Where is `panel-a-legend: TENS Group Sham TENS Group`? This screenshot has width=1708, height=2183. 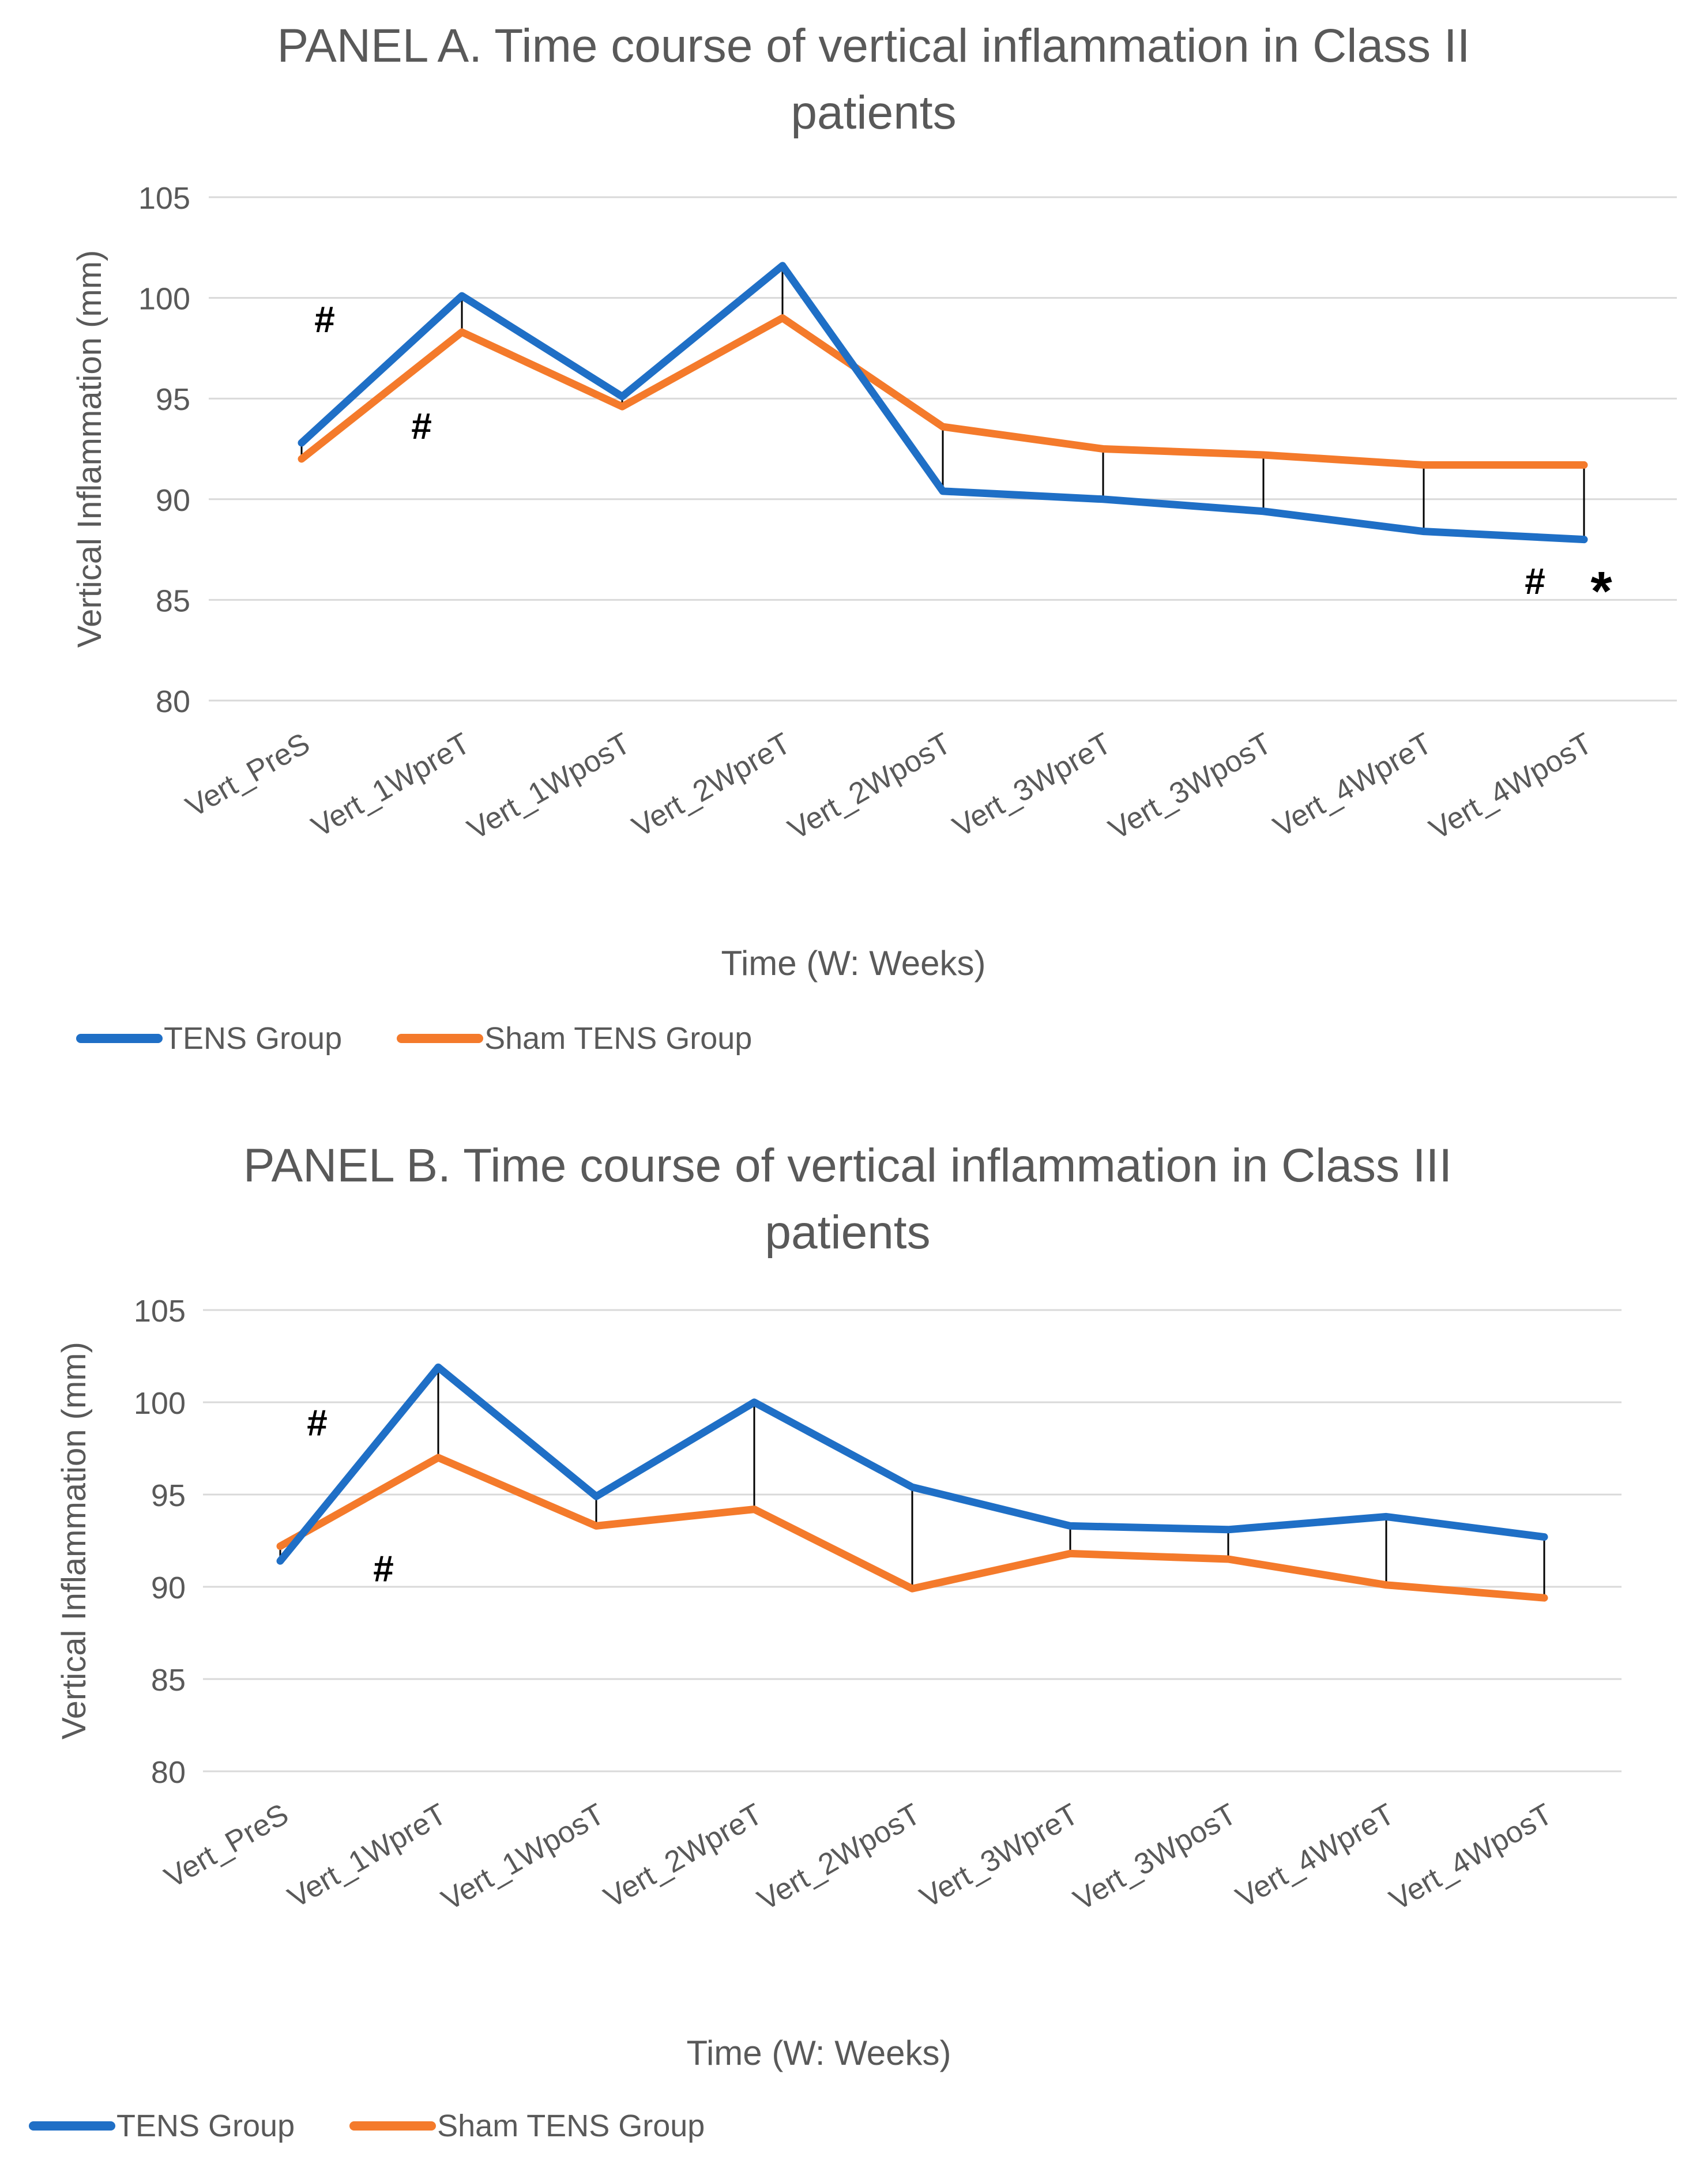
panel-a-legend: TENS Group Sham TENS Group is located at coordinates (414, 1038).